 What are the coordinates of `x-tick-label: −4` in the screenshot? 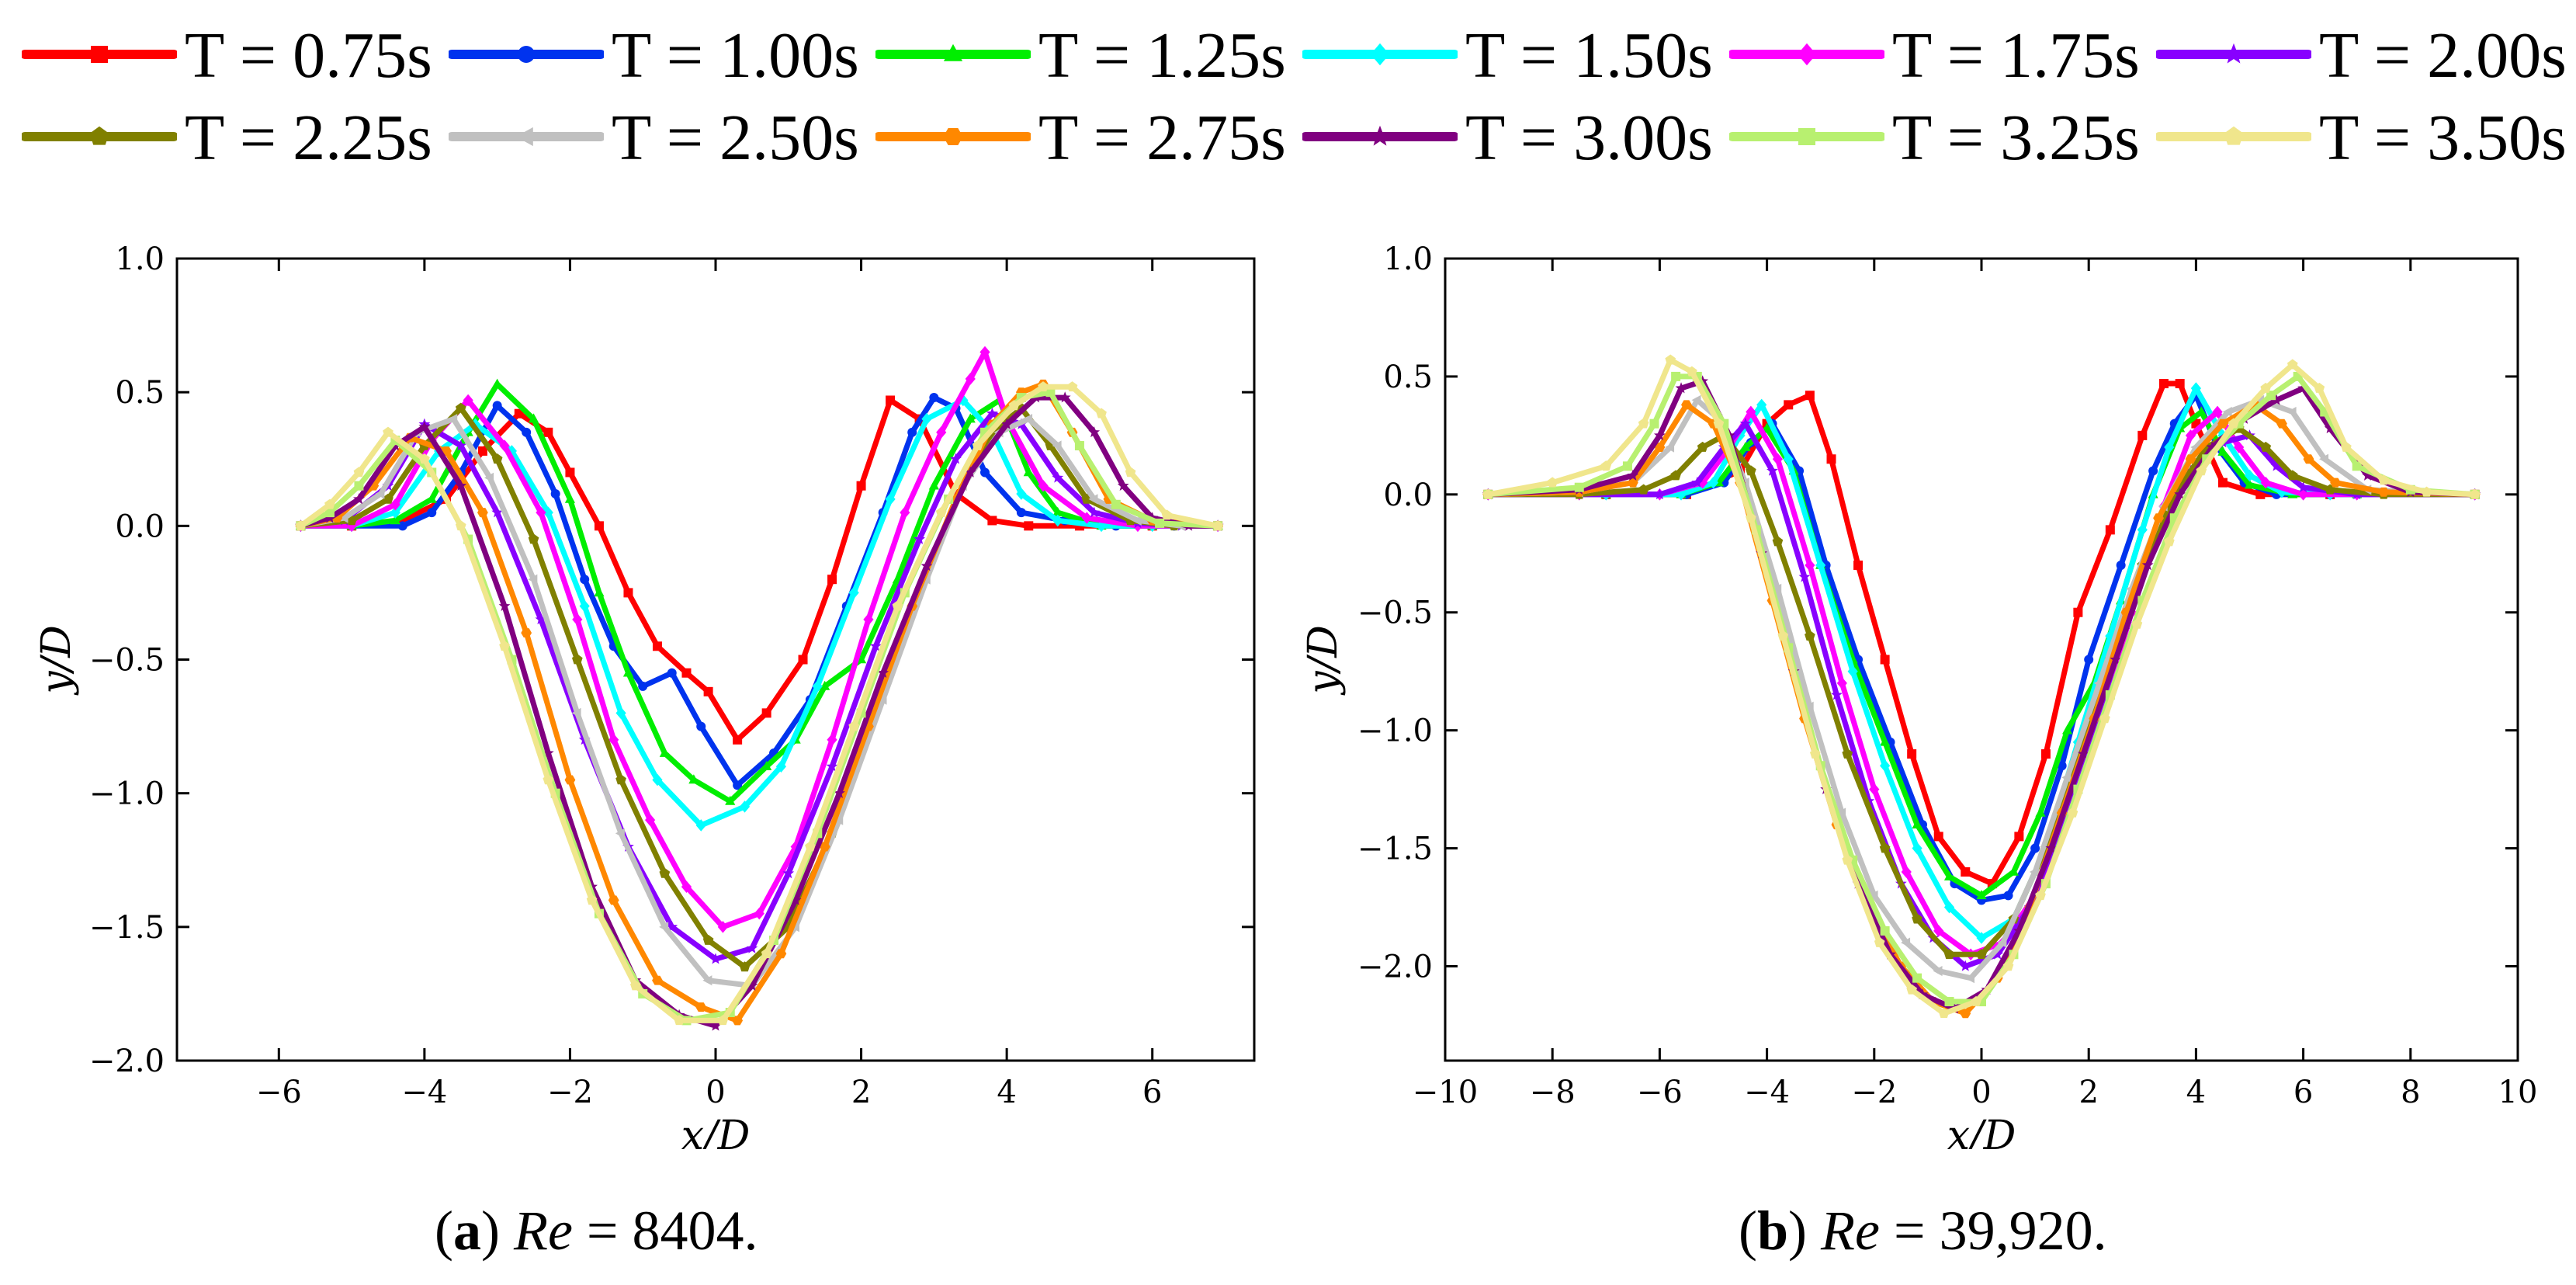 It's located at (424, 1092).